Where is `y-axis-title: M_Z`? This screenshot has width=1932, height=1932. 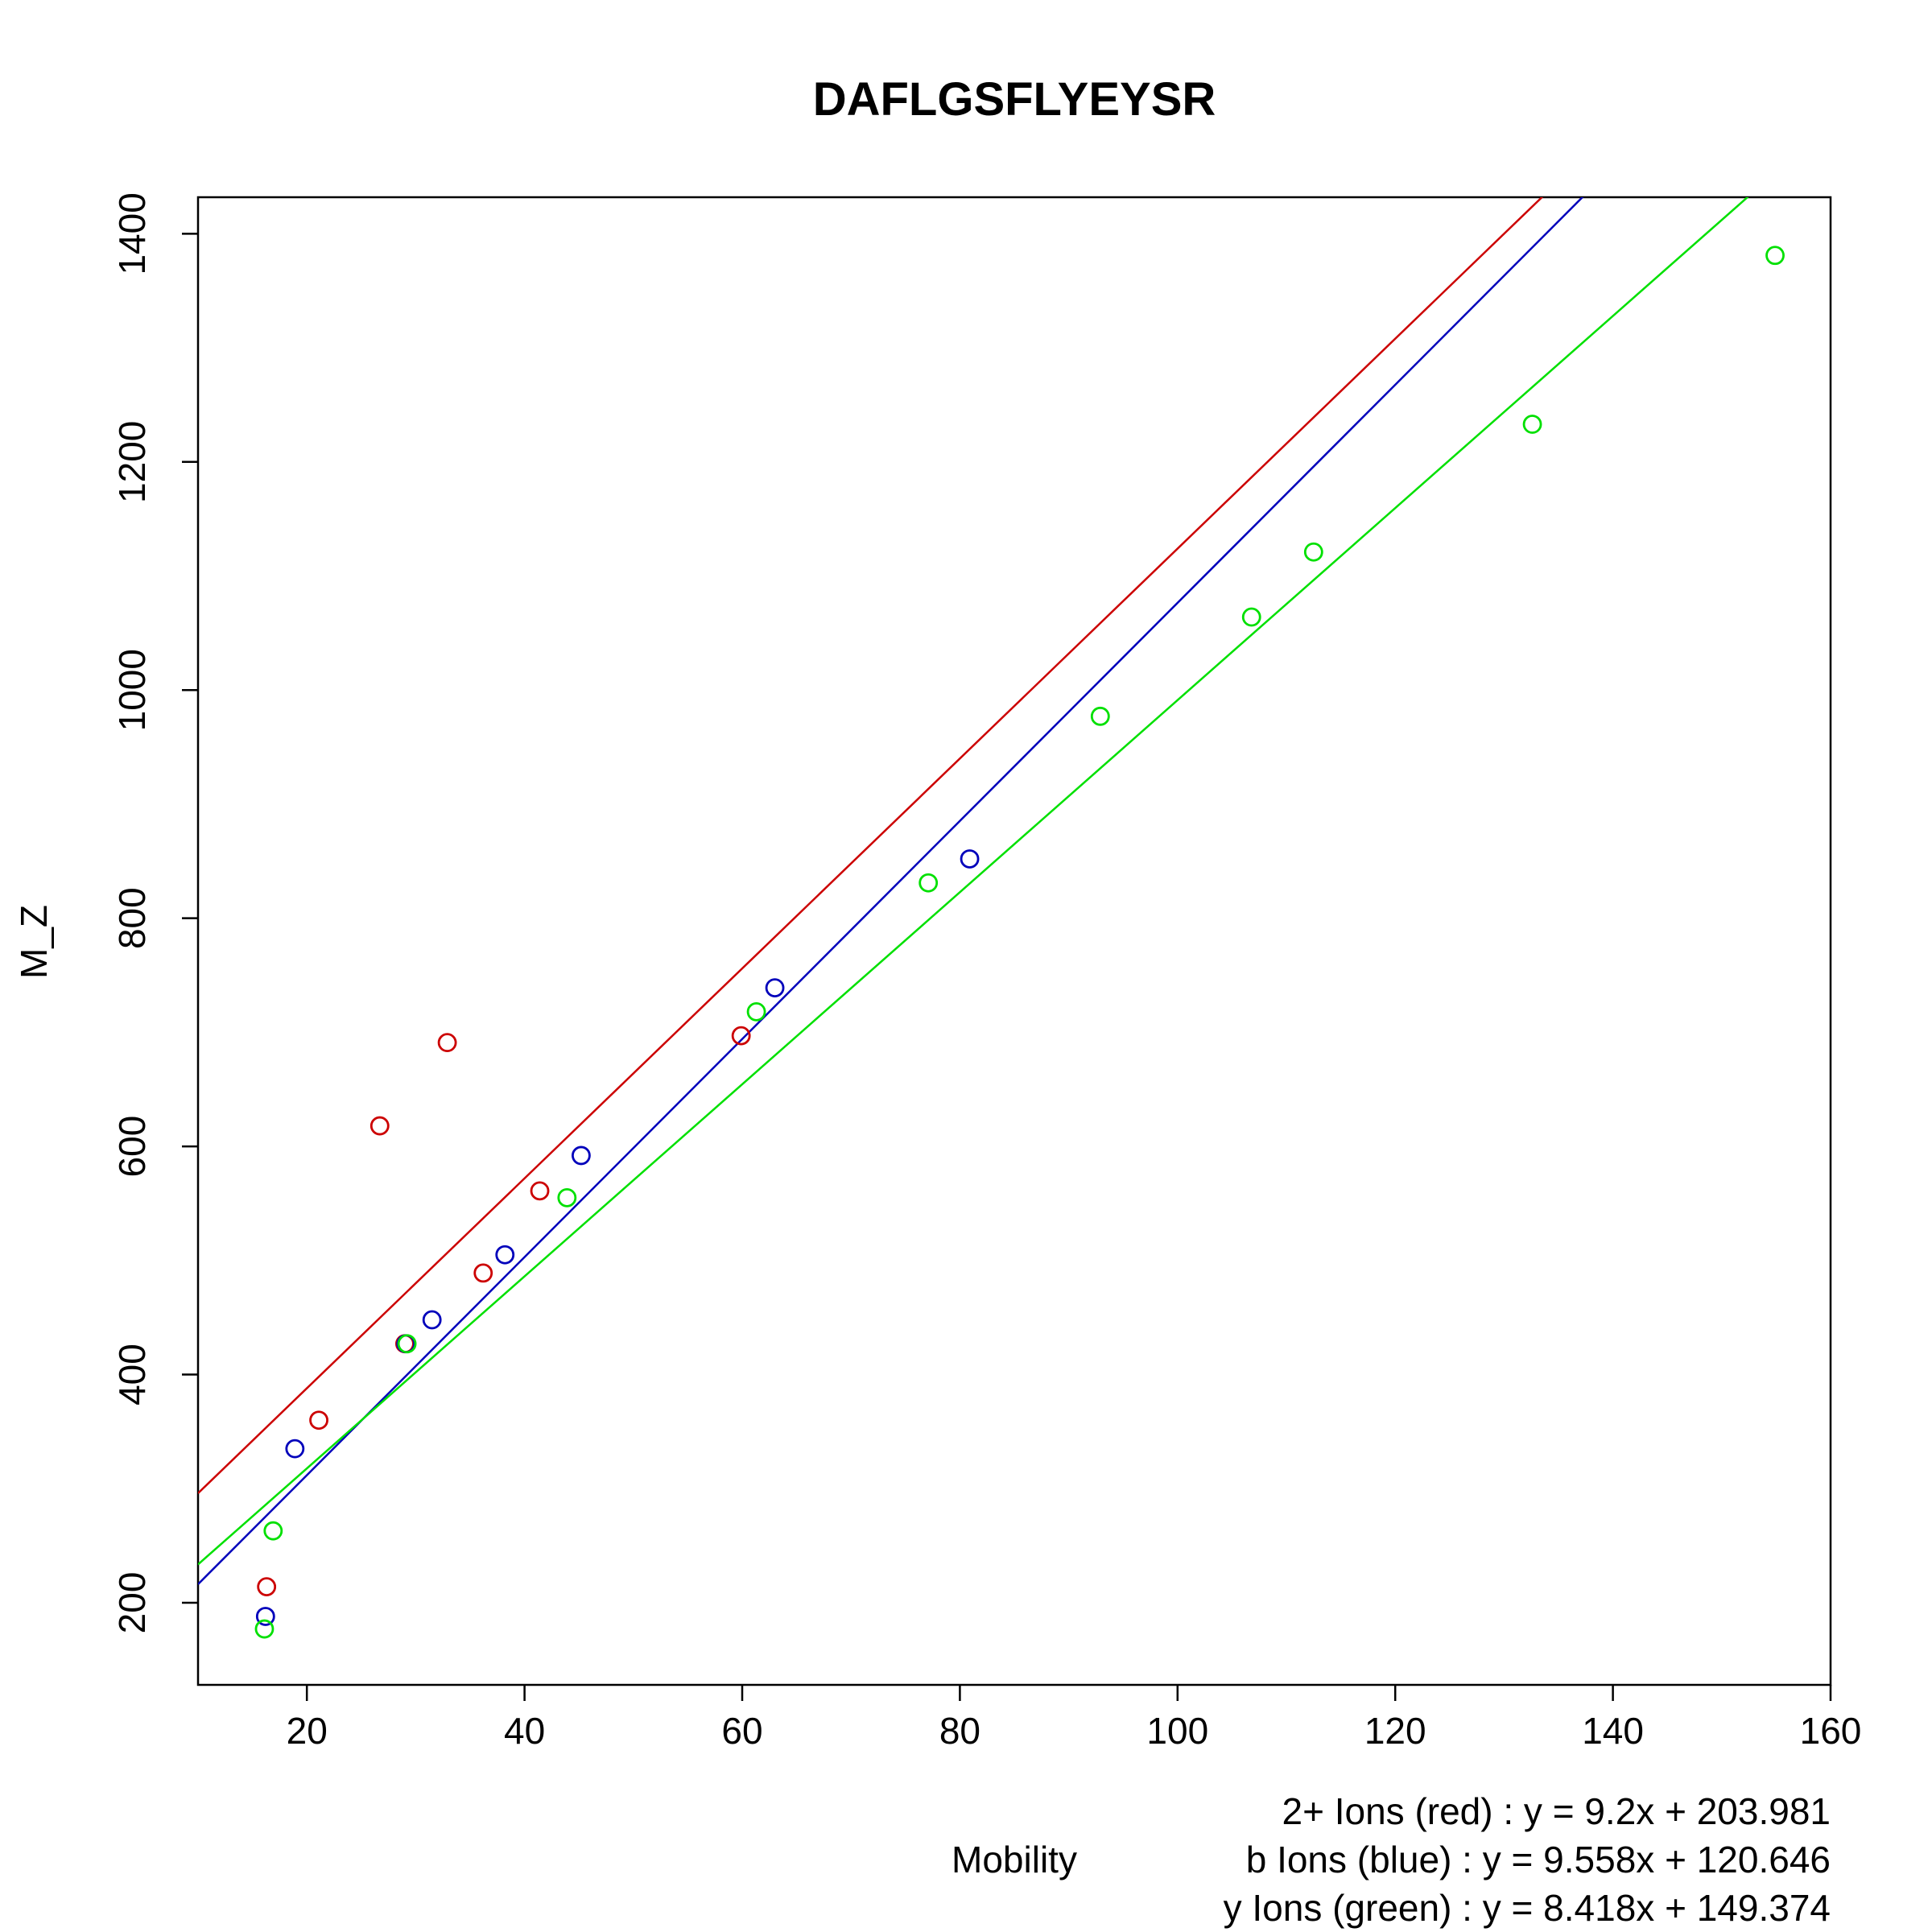
y-axis-title: M_Z is located at coordinates (34, 942).